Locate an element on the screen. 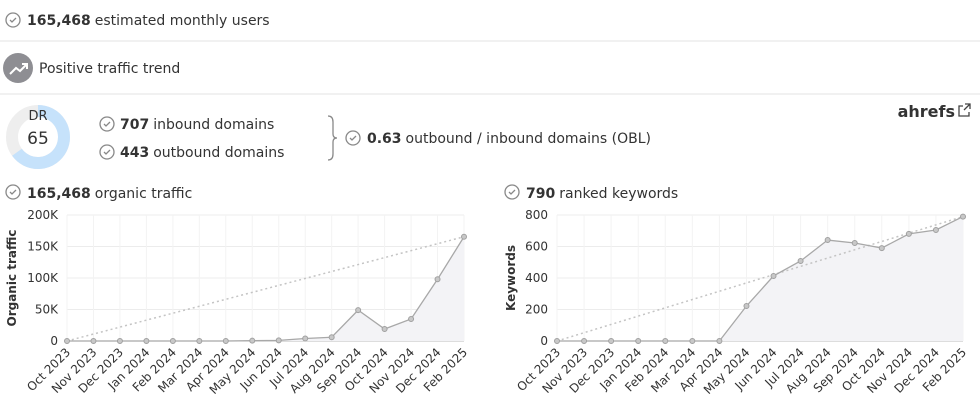  inbound-line: 707 inbound domains is located at coordinates (197, 125).